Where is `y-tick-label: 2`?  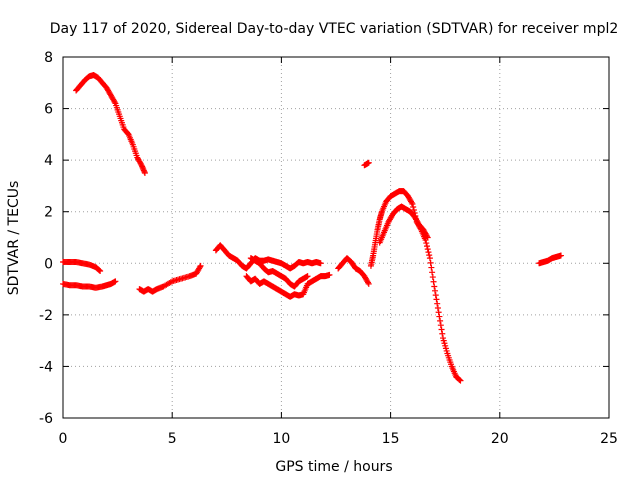
y-tick-label: 2 is located at coordinates (48, 213).